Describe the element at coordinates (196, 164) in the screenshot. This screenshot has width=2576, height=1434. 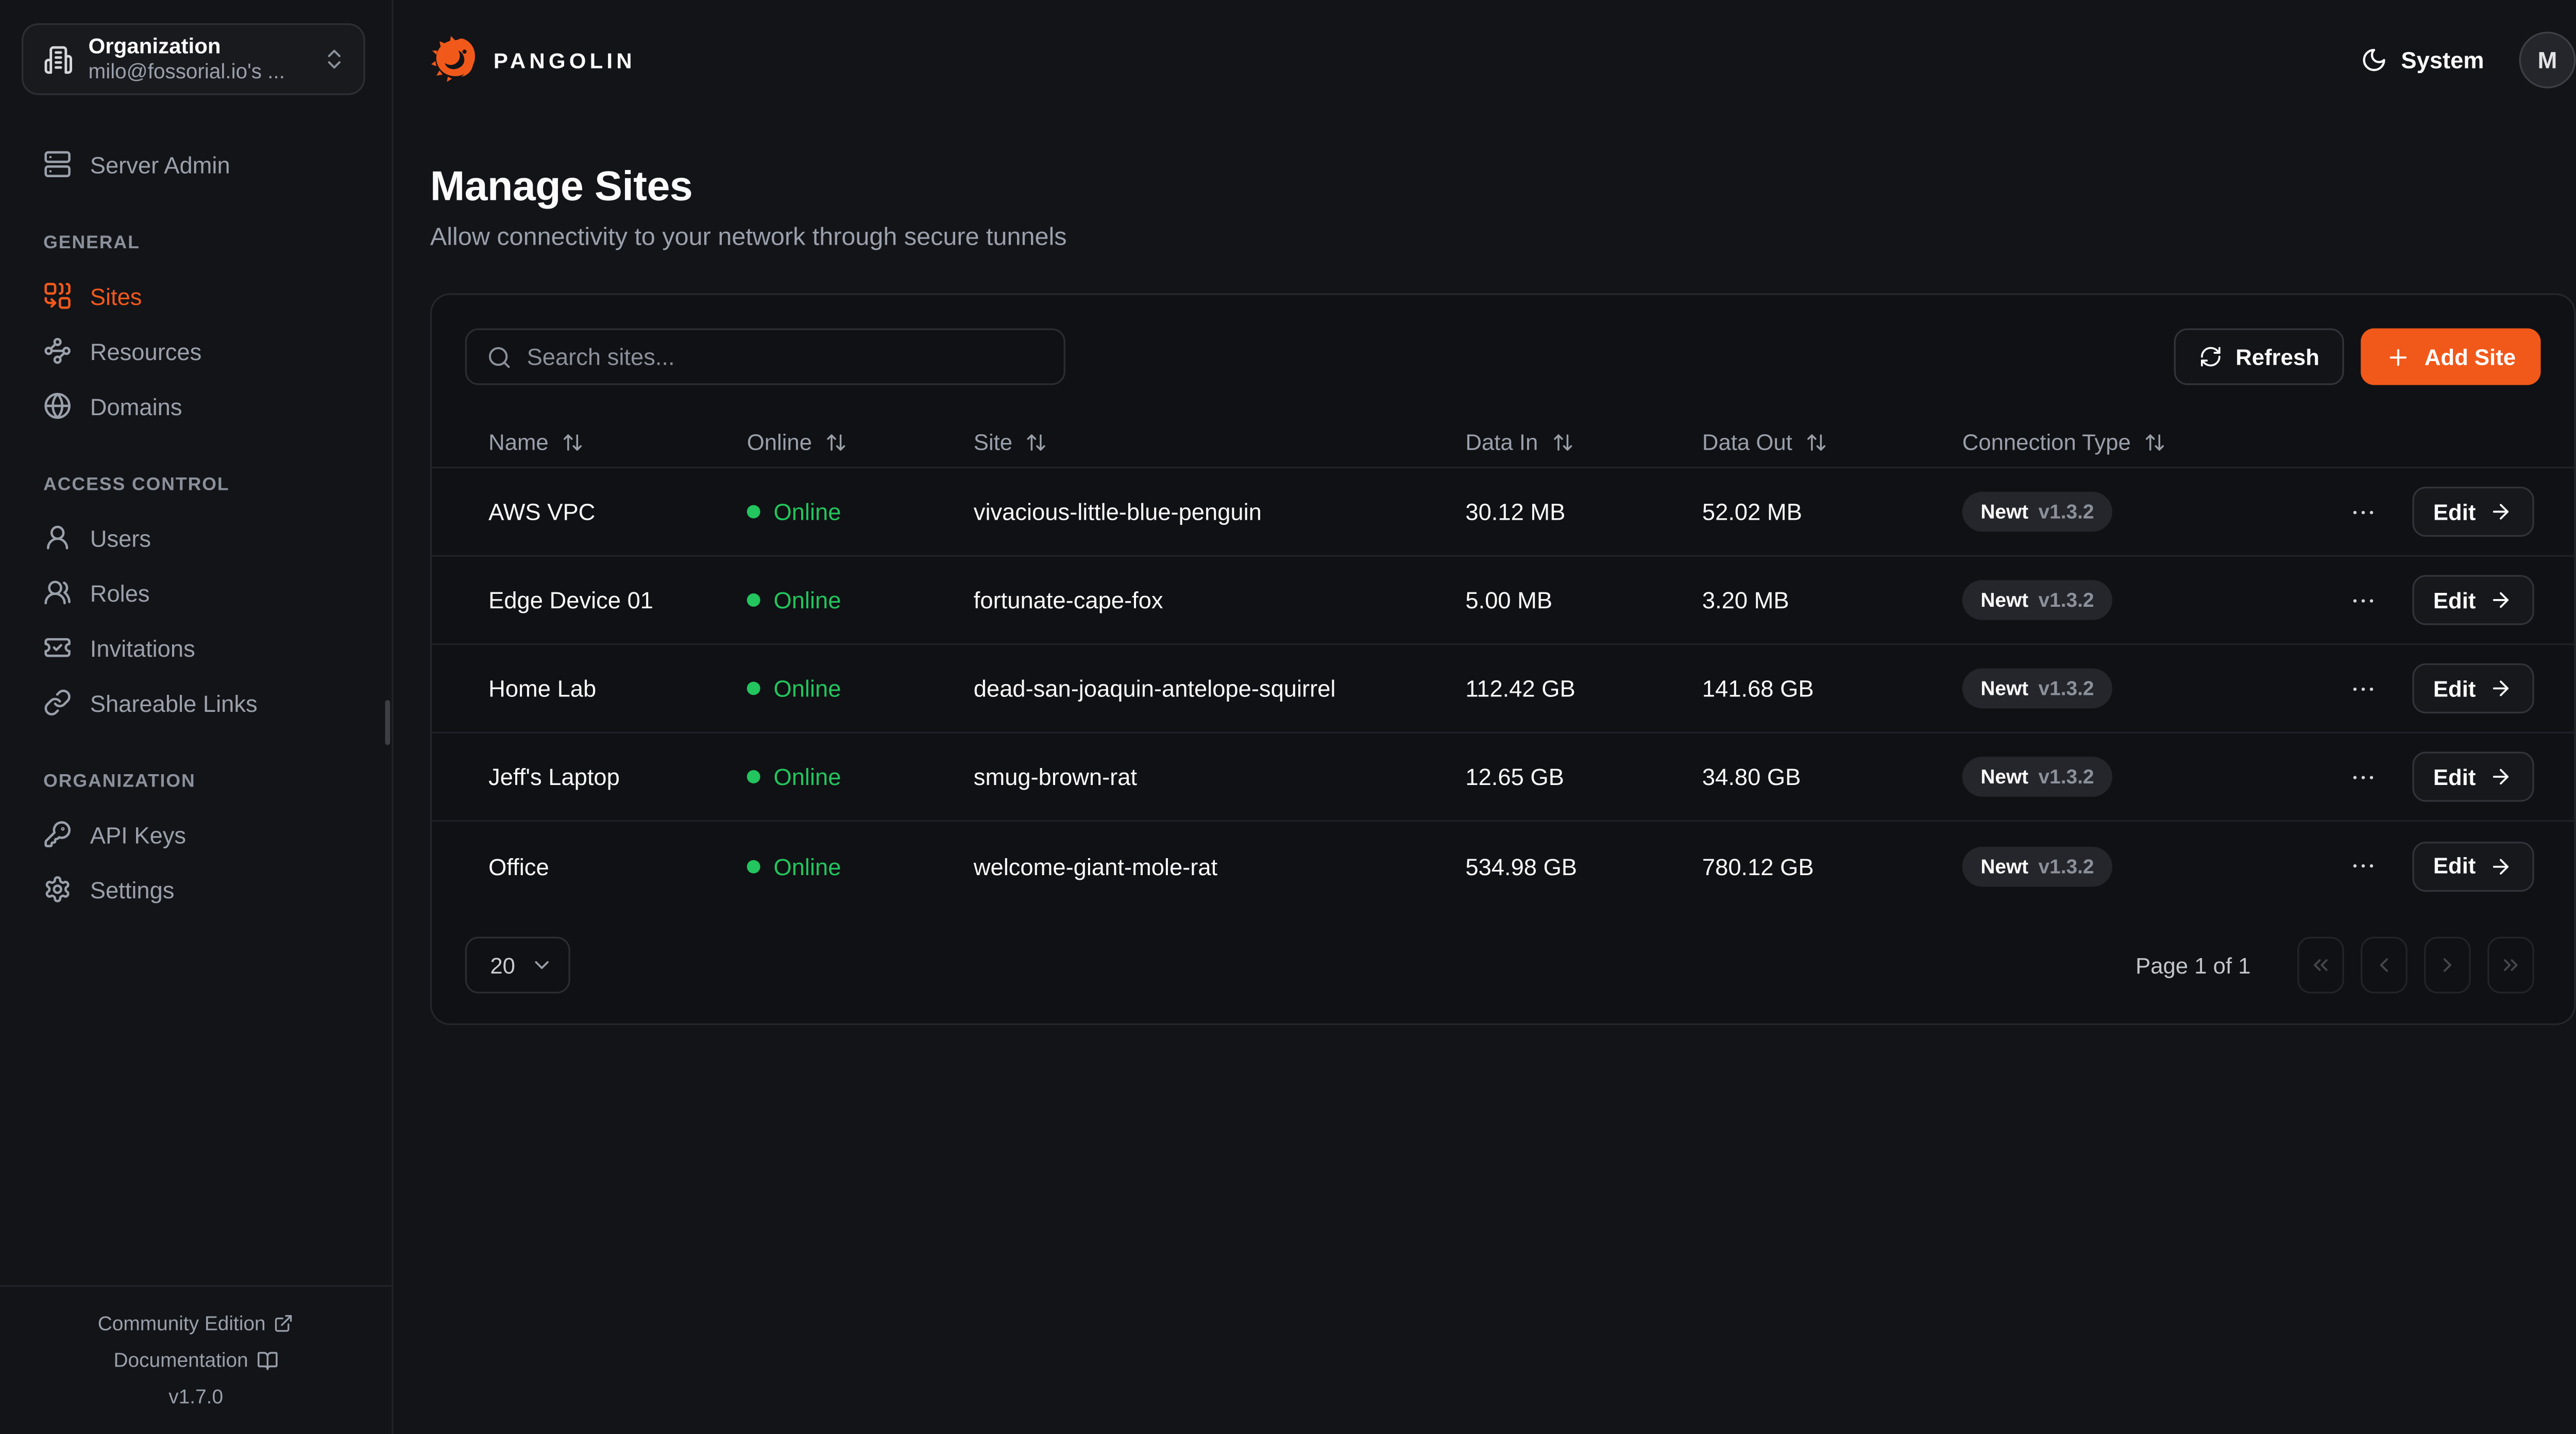
I see `sidebar-item-server-admin: Server Admin` at that location.